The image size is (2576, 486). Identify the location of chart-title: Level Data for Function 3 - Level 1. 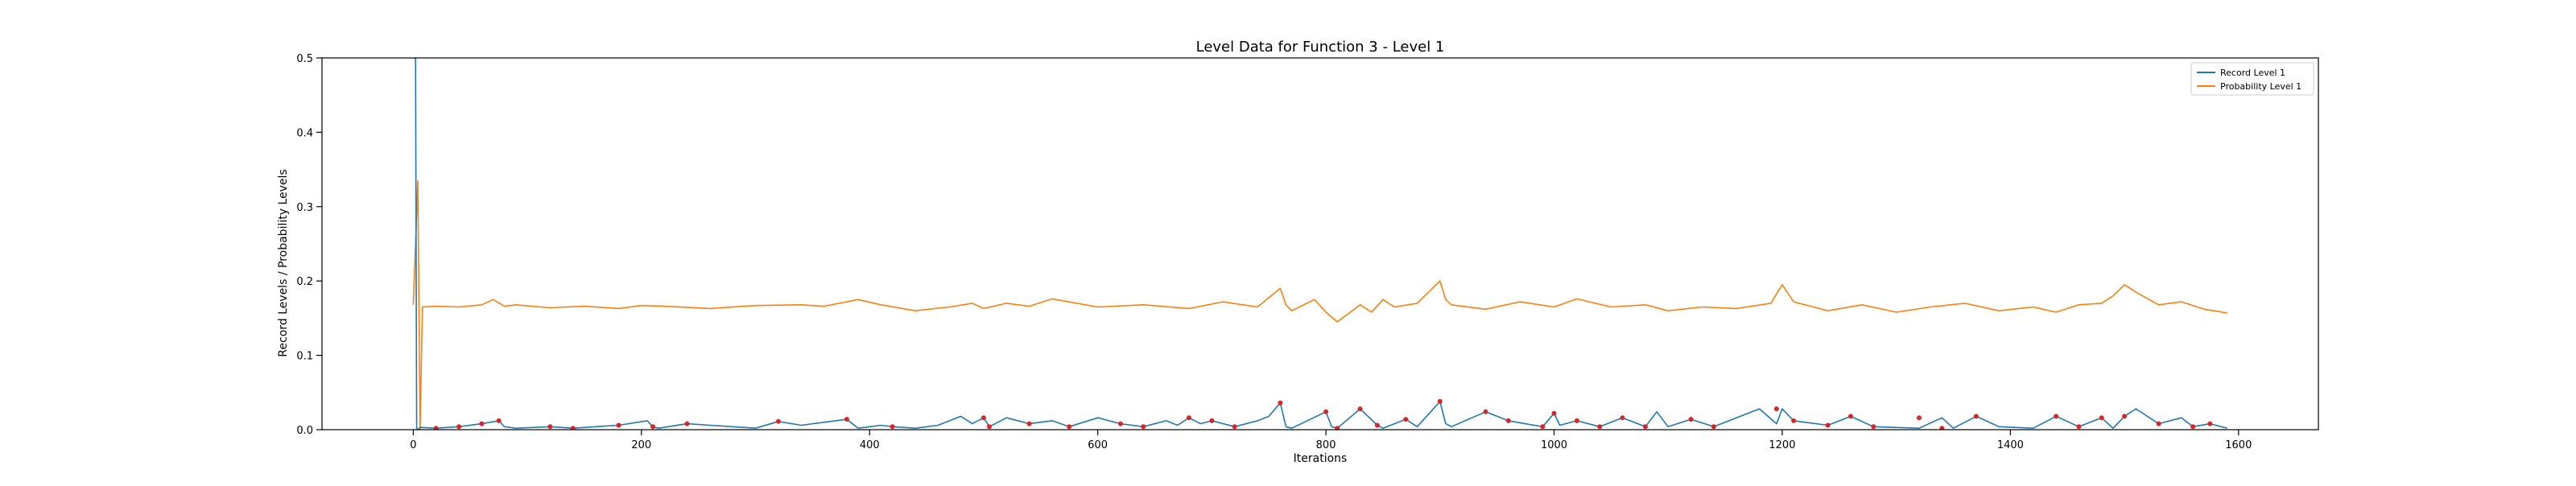
(1320, 47).